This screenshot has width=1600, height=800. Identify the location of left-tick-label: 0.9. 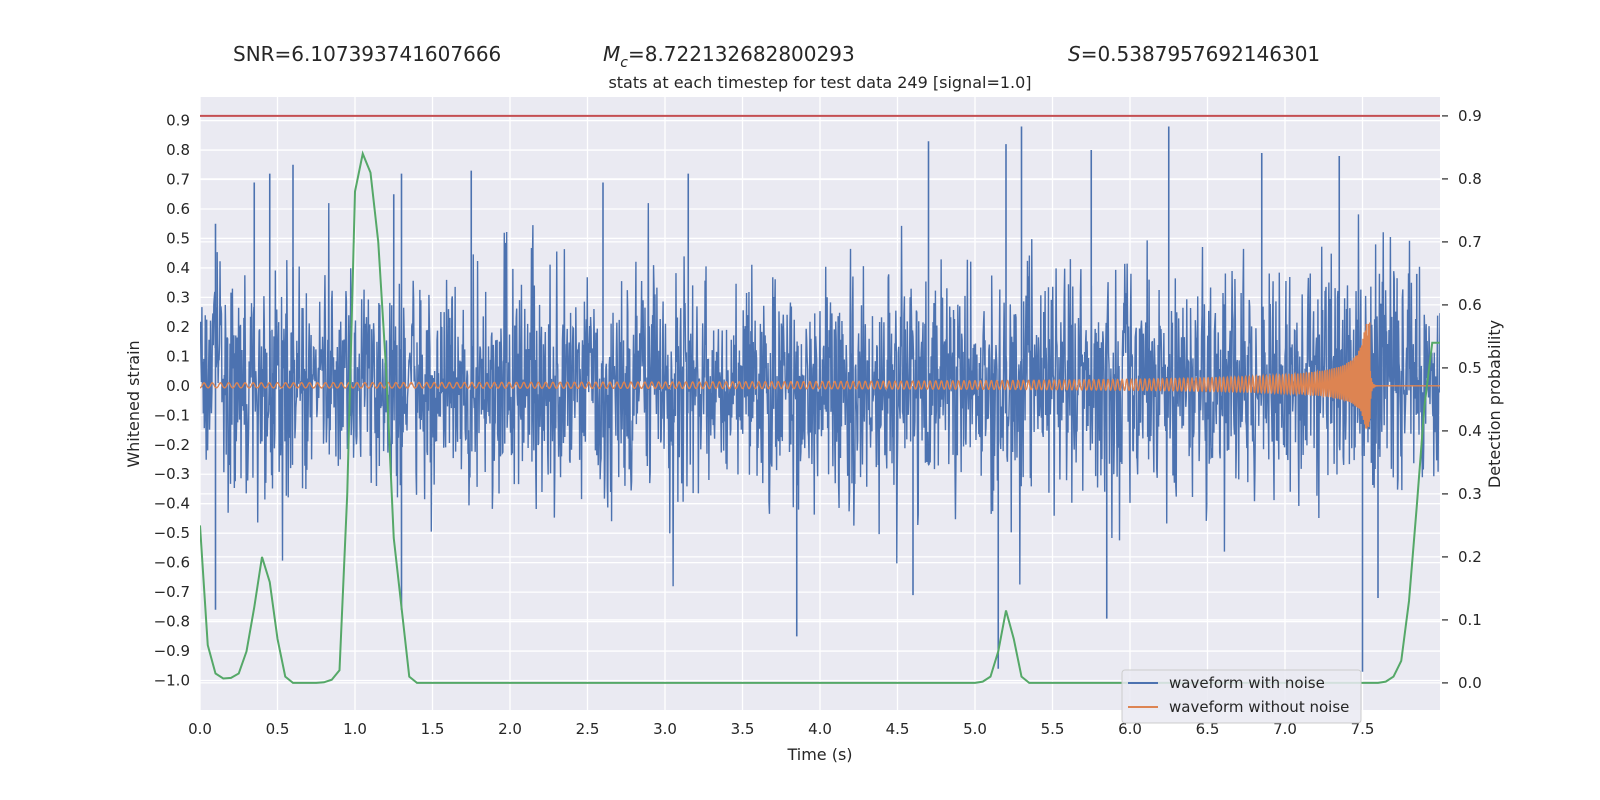
(178, 121).